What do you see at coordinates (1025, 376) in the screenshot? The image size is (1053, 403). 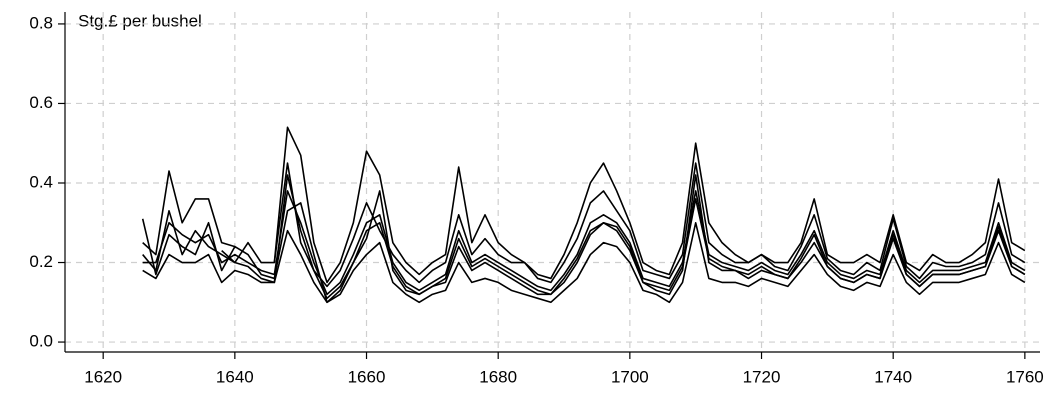 I see `x-tick-label: 1760` at bounding box center [1025, 376].